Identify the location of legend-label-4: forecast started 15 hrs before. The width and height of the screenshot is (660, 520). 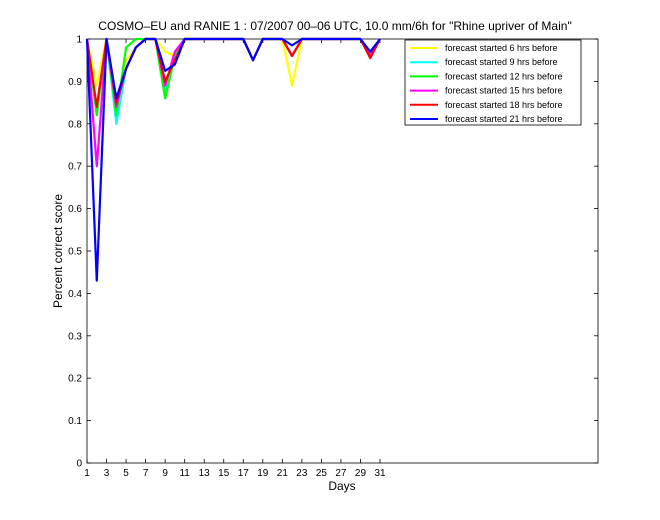
(504, 91).